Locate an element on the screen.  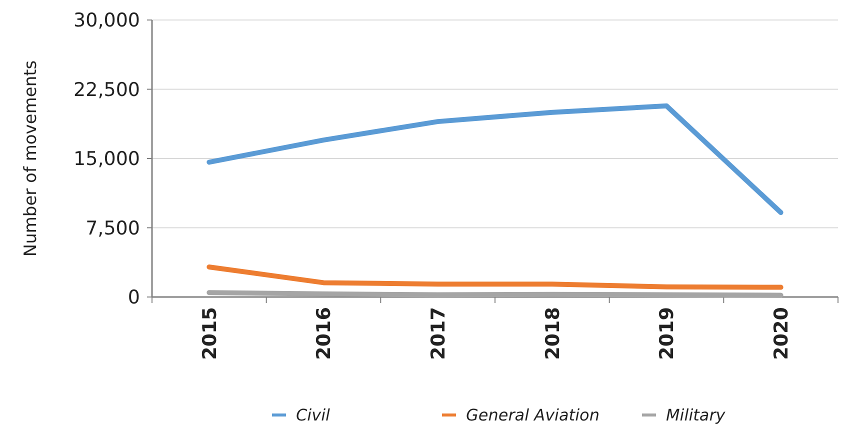
y-tick-label: 30,000 is located at coordinates (107, 21).